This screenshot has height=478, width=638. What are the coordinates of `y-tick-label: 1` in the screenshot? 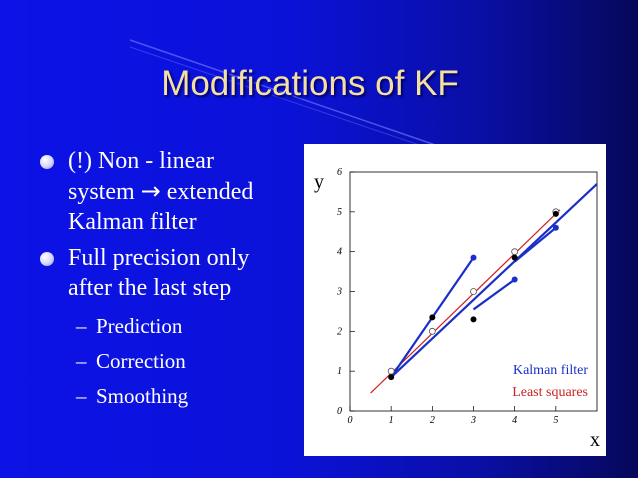 It's located at (339, 371).